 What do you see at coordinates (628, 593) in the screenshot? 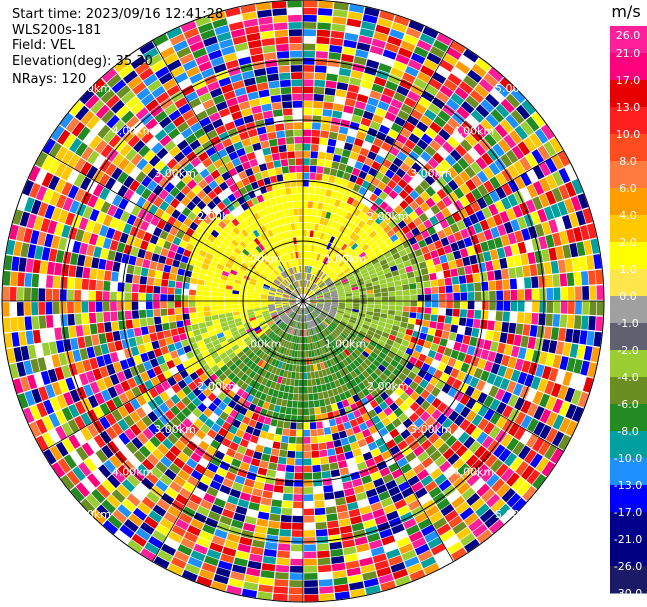
I see `colorbar-tick: -30.0` at bounding box center [628, 593].